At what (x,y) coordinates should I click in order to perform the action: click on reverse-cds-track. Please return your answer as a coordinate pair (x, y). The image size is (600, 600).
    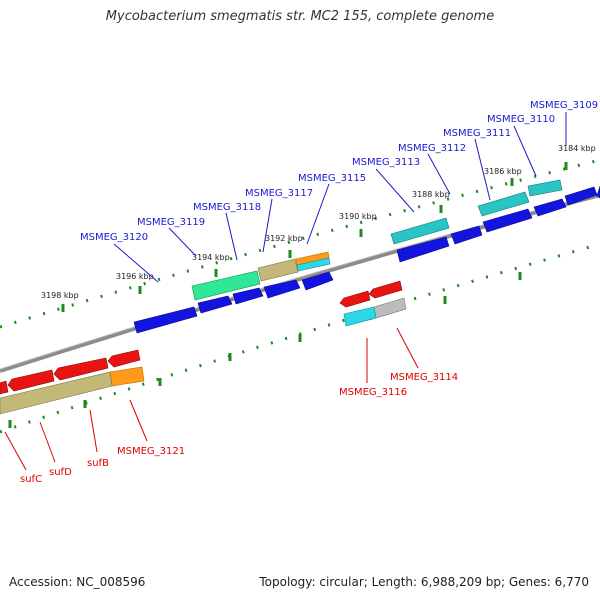
    Looking at the image, I should click on (201, 337).